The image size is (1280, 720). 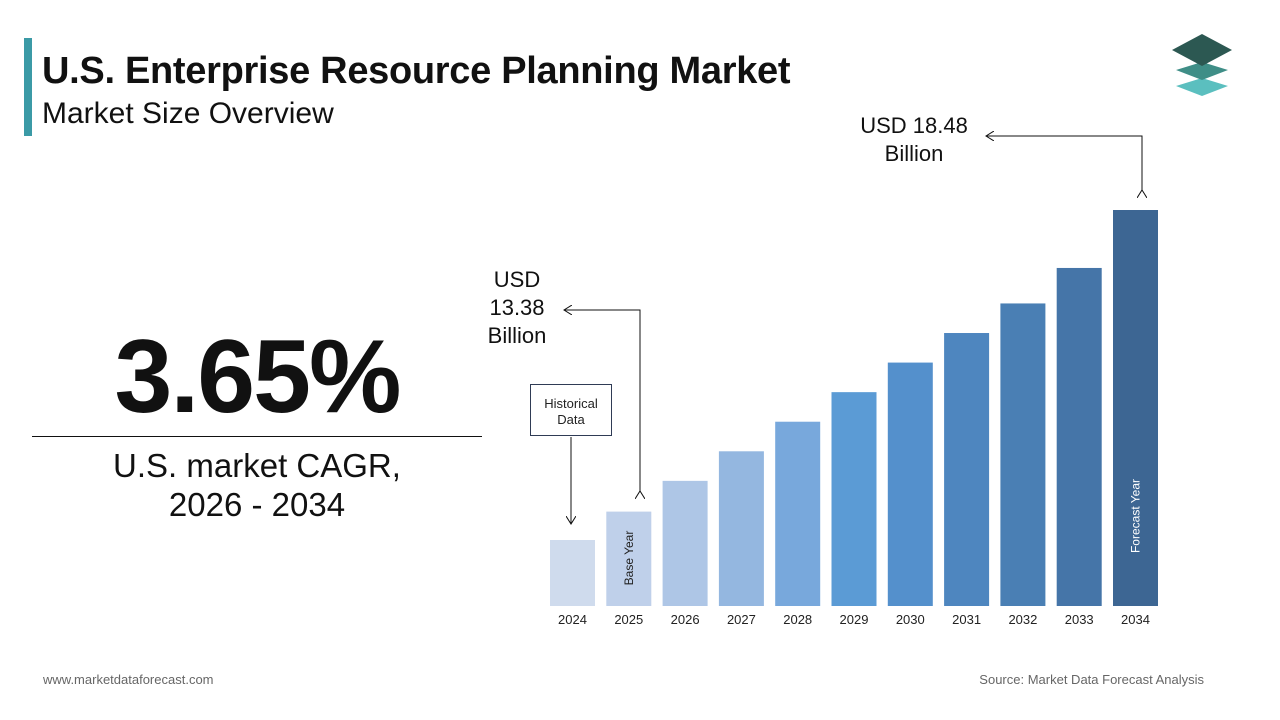 I want to click on bar-2034, so click(x=1135, y=408).